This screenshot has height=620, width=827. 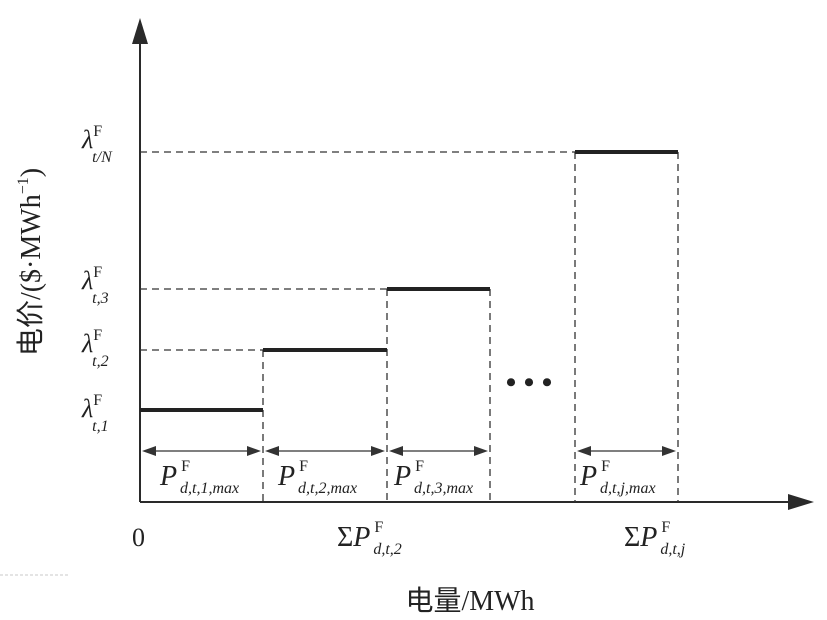 I want to click on y-axis-title: 电价/($·MWh−1), so click(x=31, y=262).